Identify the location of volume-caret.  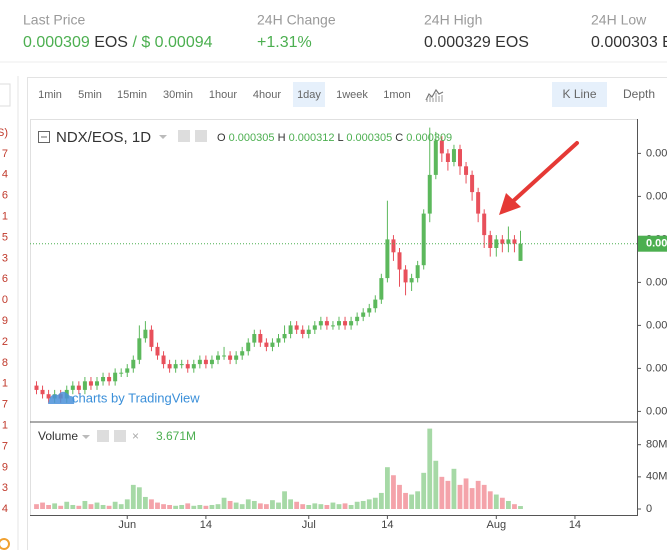
(86, 437).